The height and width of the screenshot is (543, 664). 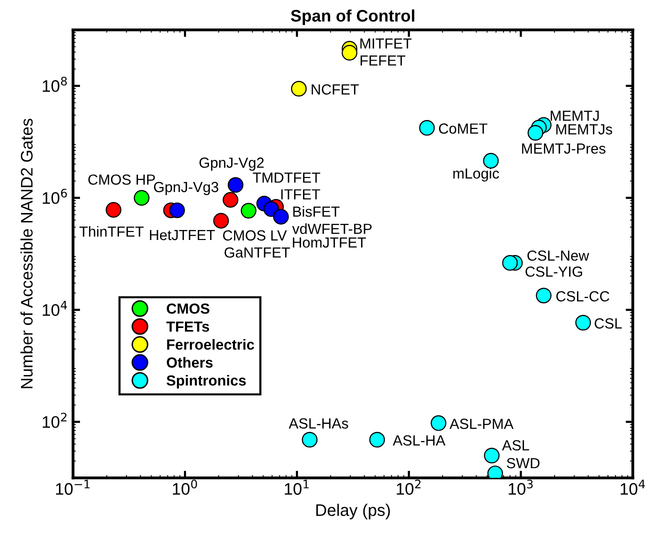 I want to click on legend-label: CMOS, so click(x=188, y=308).